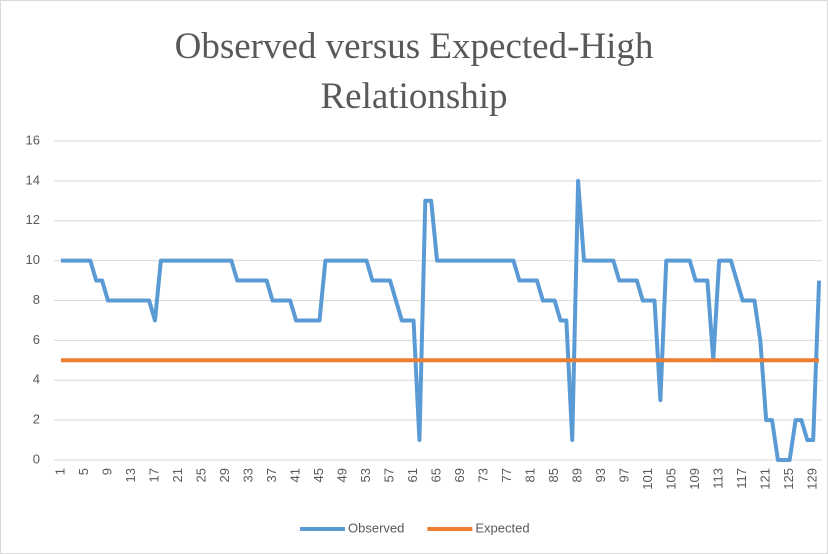 Image resolution: width=828 pixels, height=554 pixels. I want to click on x-tick-label: 101, so click(647, 479).